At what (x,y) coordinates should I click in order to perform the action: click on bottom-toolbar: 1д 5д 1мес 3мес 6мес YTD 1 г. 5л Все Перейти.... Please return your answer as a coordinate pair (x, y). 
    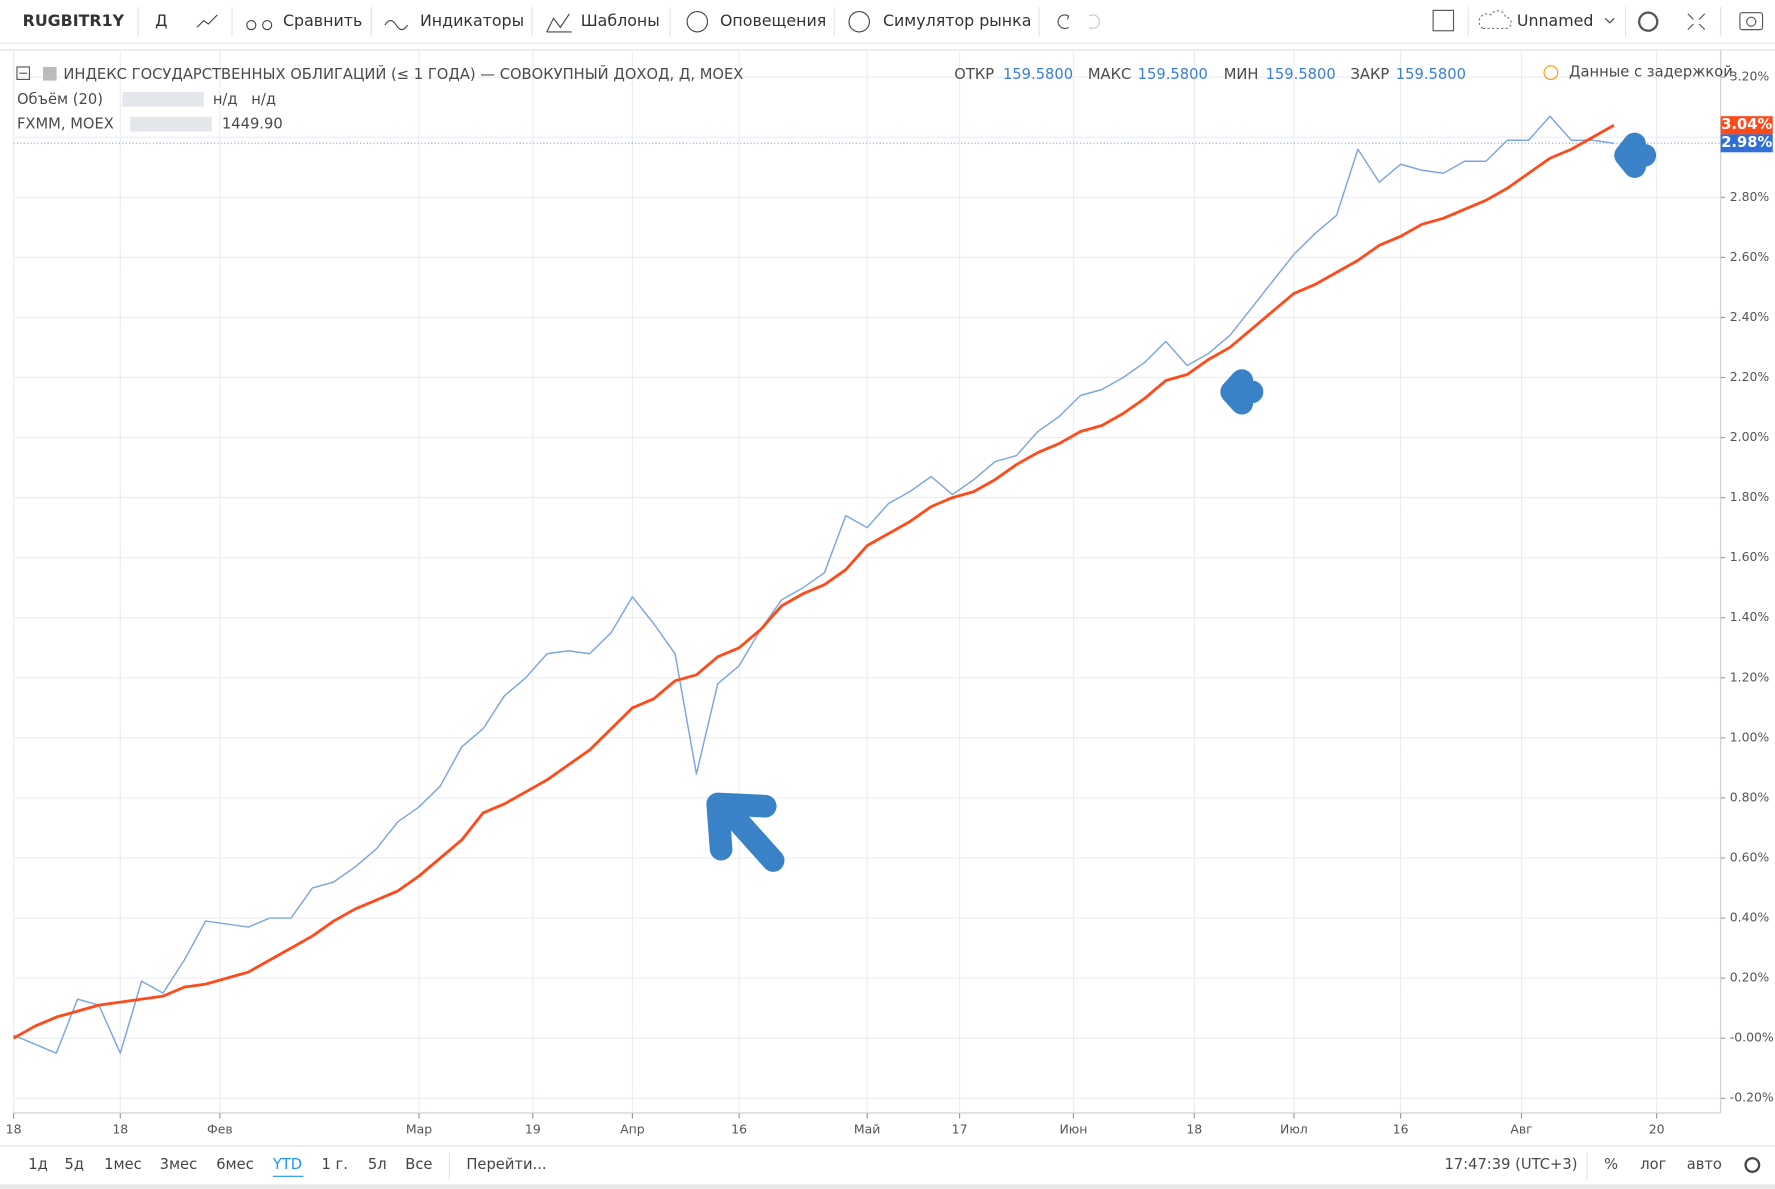
    Looking at the image, I should click on (287, 1166).